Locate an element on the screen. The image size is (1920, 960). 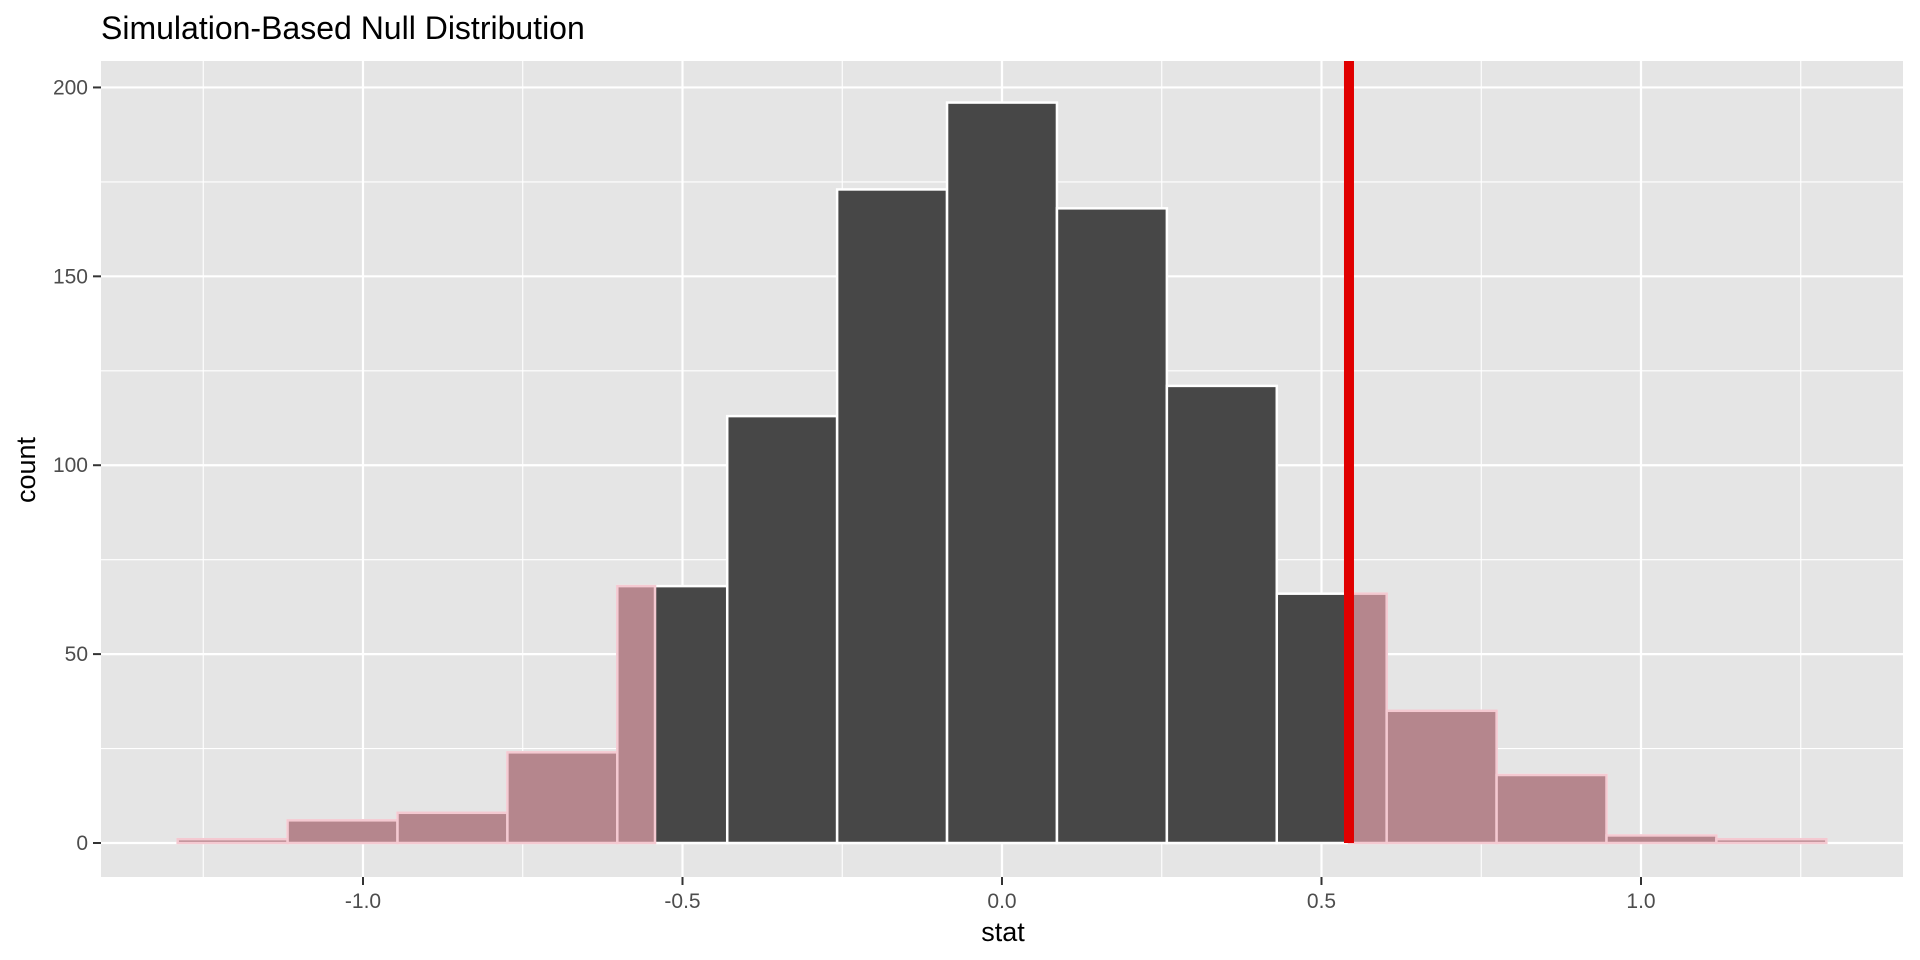
y-tick-label: 200 is located at coordinates (70, 87).